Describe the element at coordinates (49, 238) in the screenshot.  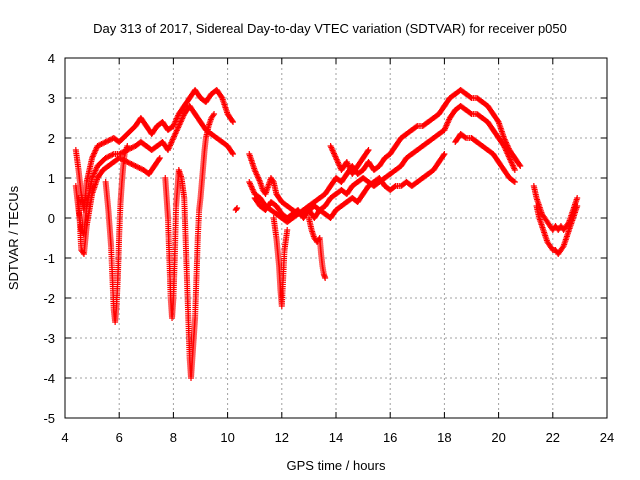
I see `y-tick-labels: -5 -4 -3 -2 -1 0 1 2 3 4` at that location.